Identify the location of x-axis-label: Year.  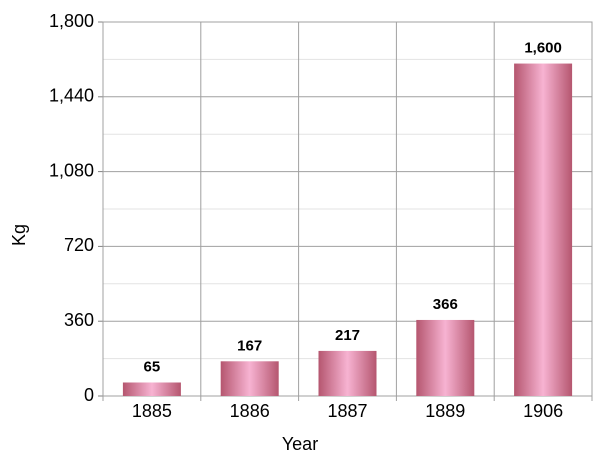
(300, 444).